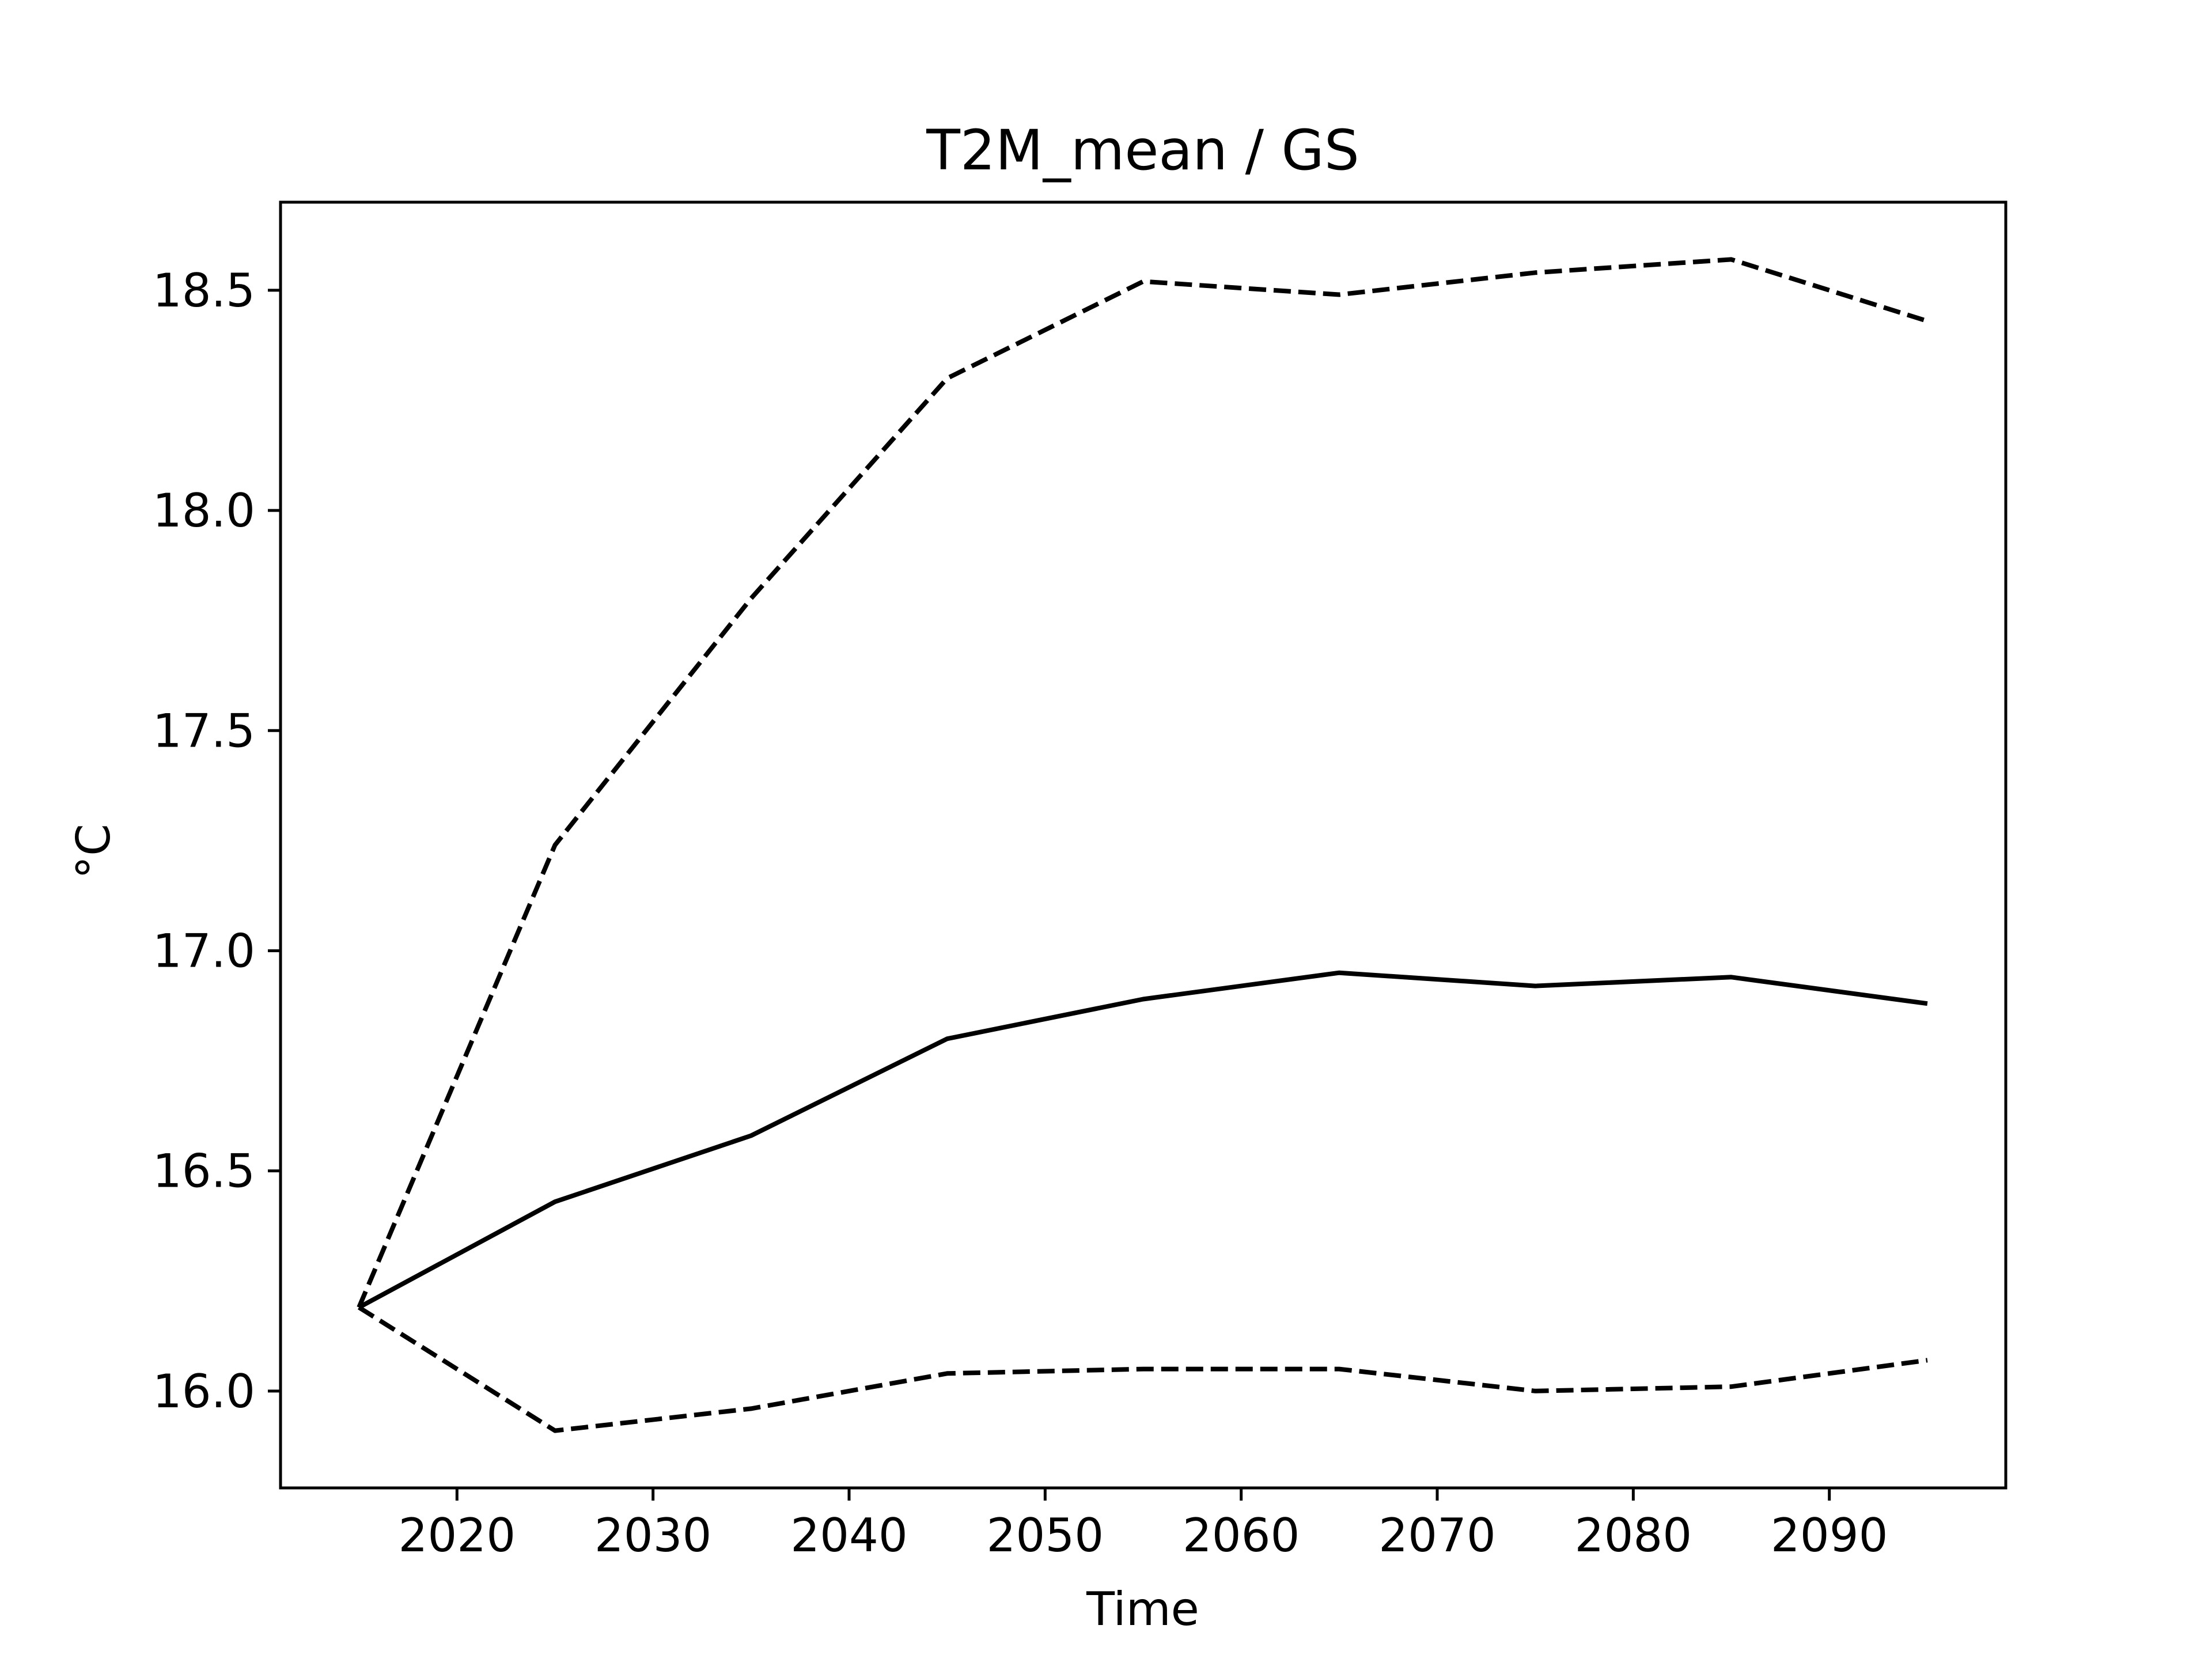 The height and width of the screenshot is (1659, 2212). What do you see at coordinates (93, 851) in the screenshot?
I see `y-axis-title: °C` at bounding box center [93, 851].